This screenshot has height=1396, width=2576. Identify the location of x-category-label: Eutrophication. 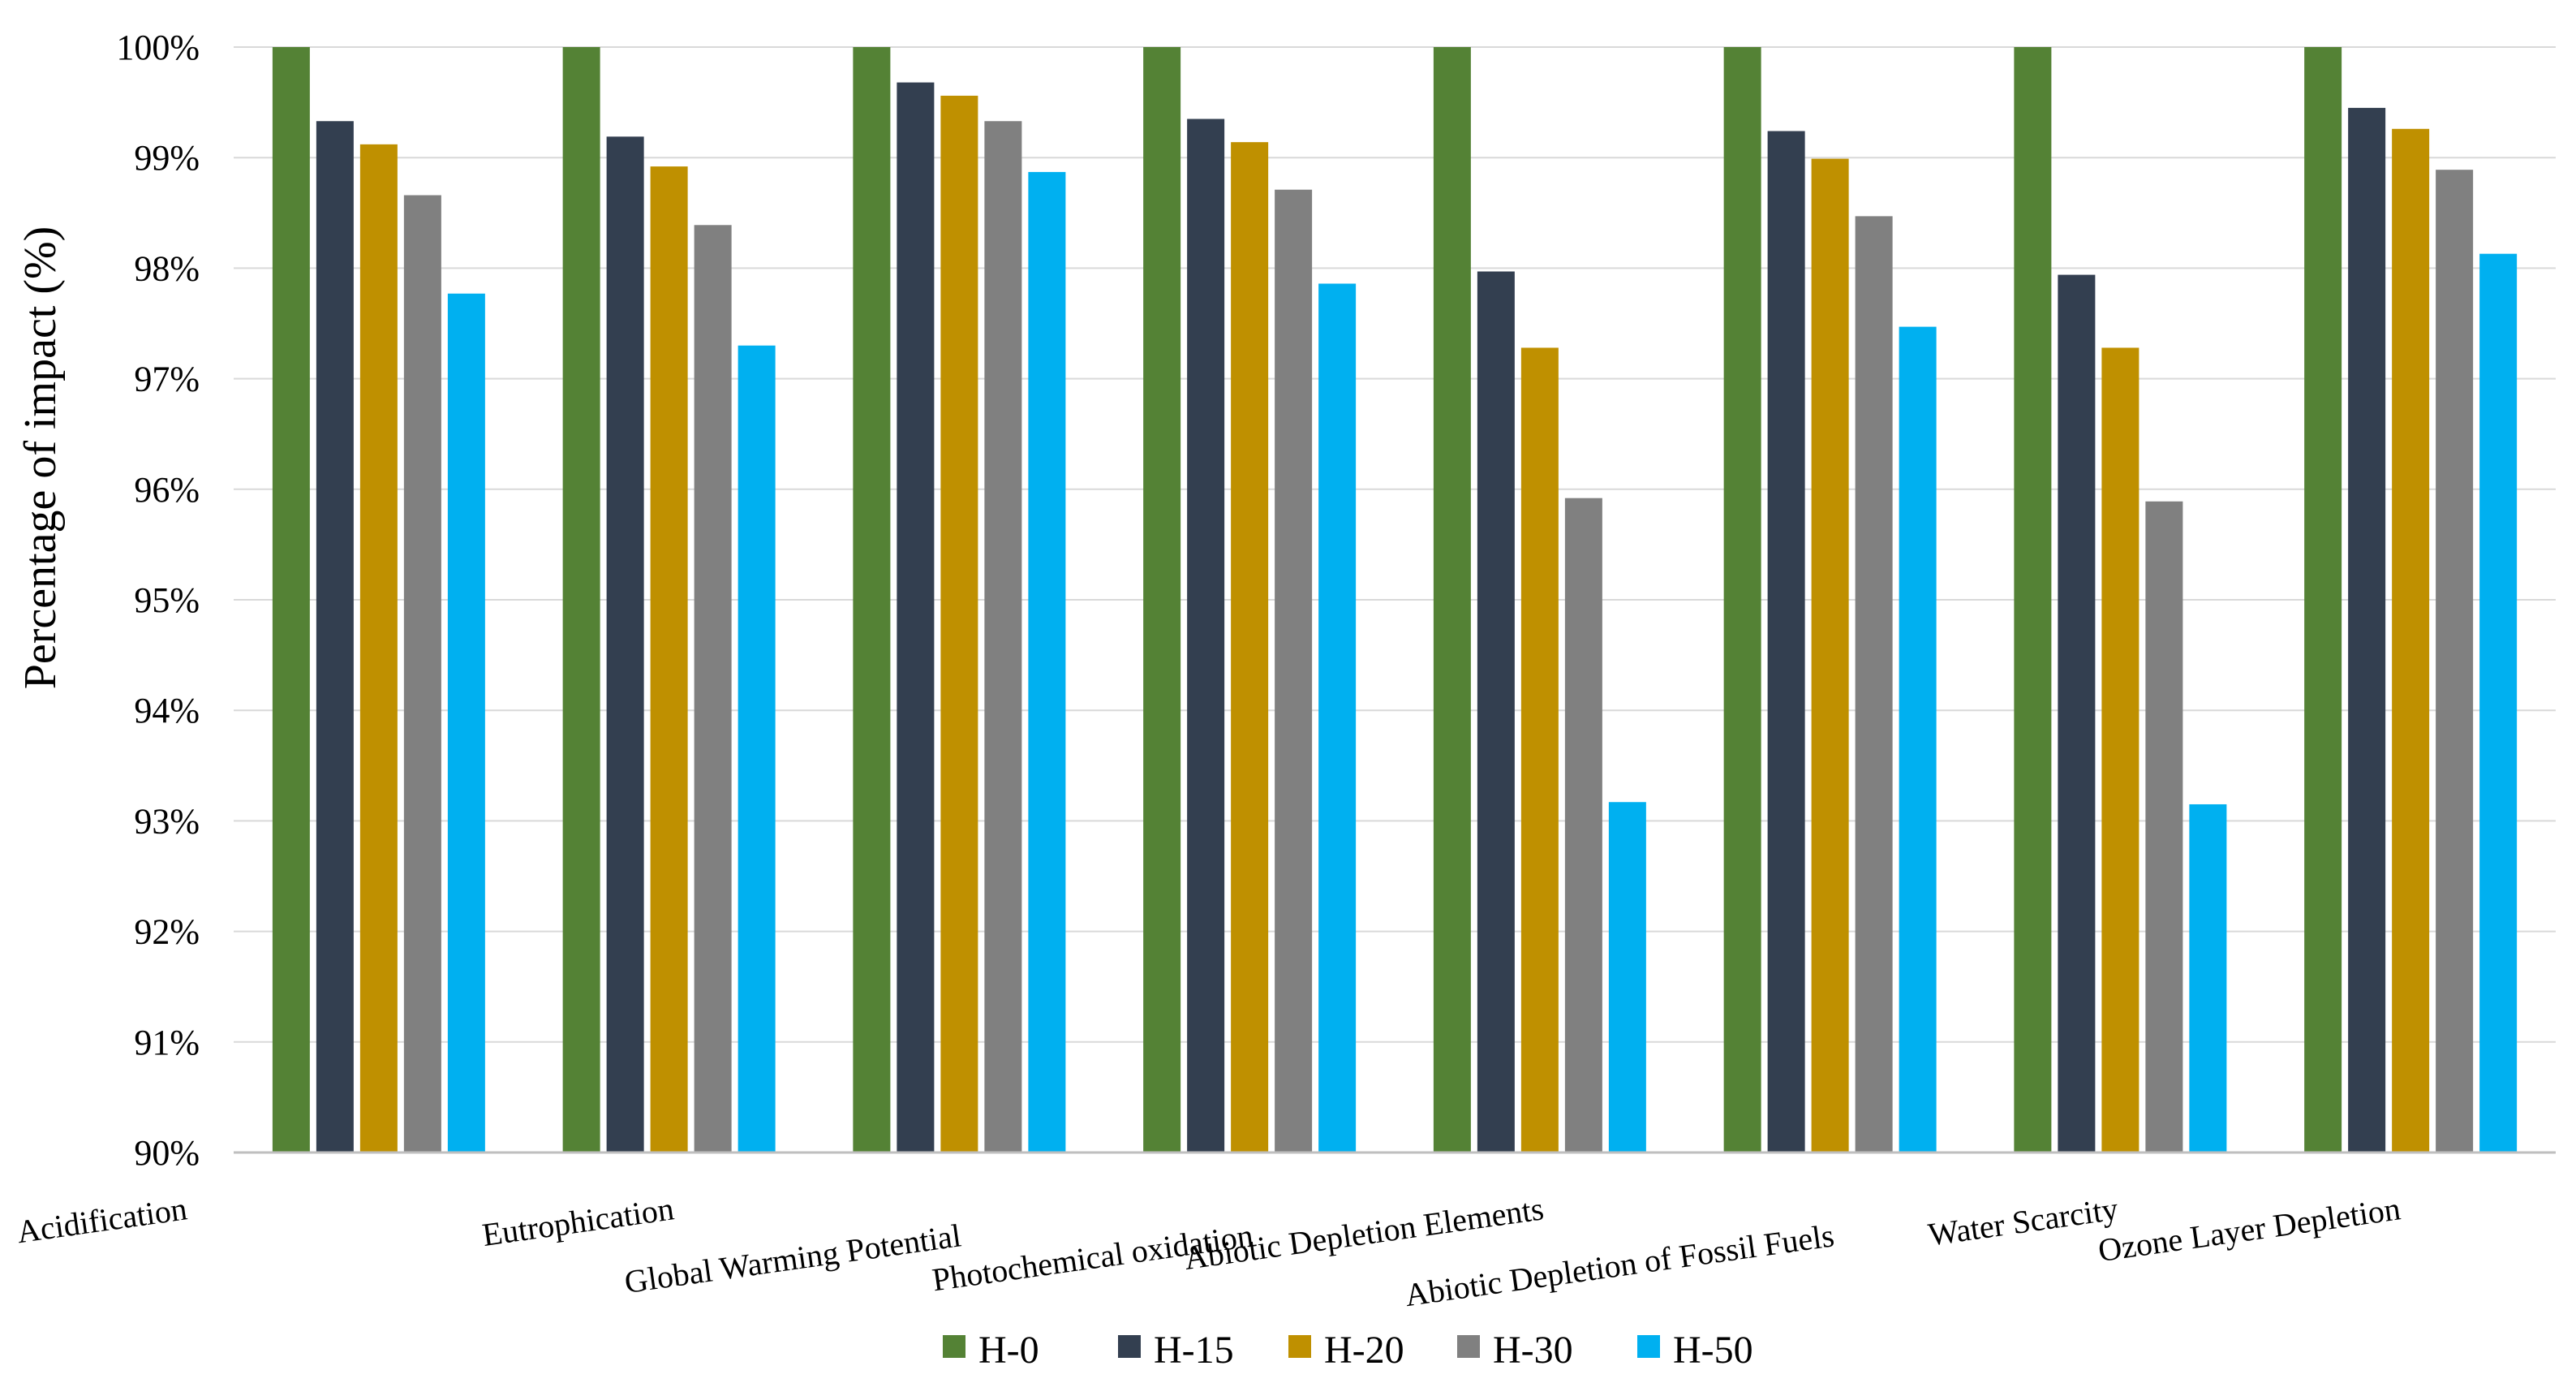
(578, 1221).